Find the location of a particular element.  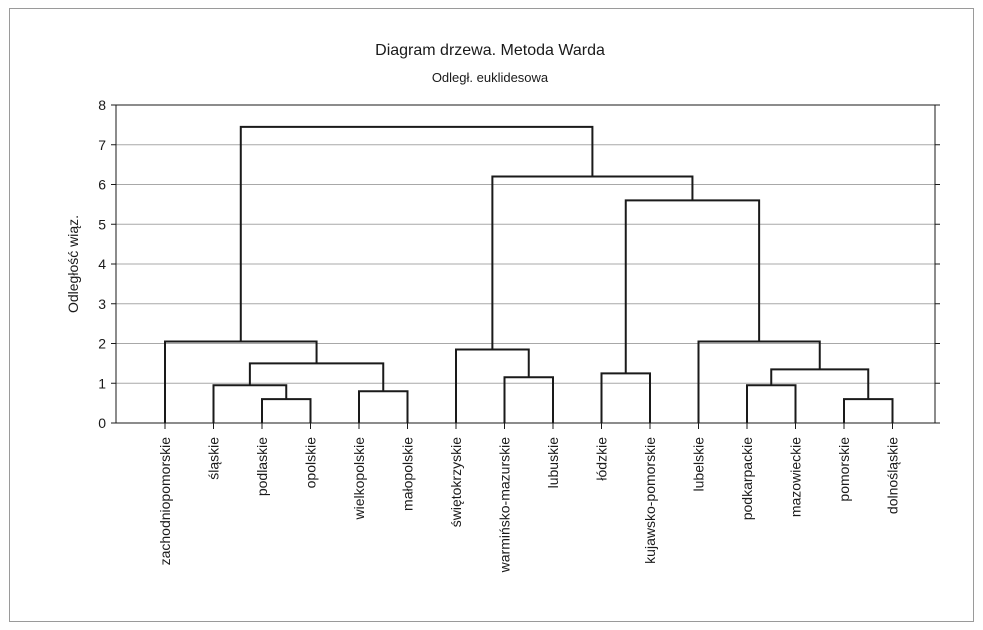

y-tick-label: 3 is located at coordinates (102, 304).